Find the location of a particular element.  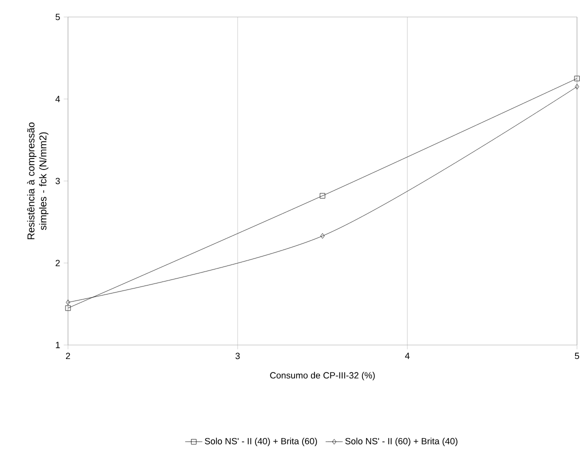

y-tick-label: 5 is located at coordinates (58, 17).